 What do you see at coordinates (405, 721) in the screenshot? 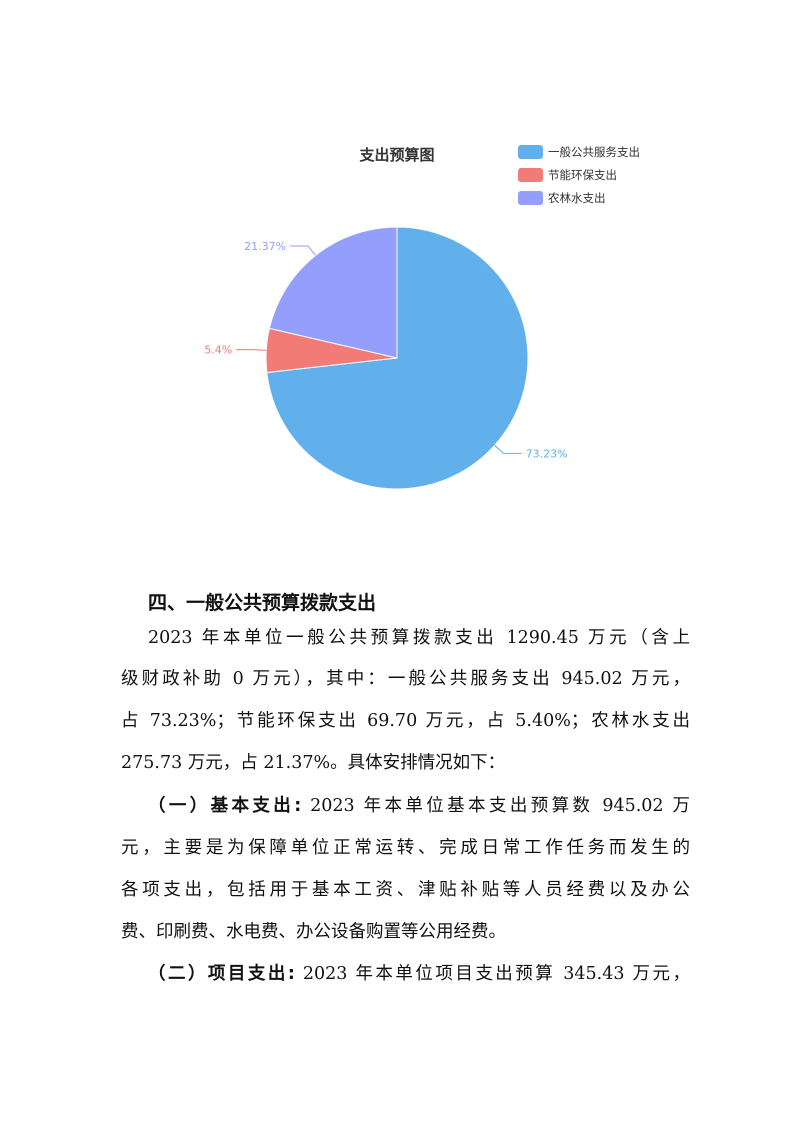
I see `paragraph-line: 占 73.23%；节能环保支出 69.70 万元，占 5.40%；农林水支出` at bounding box center [405, 721].